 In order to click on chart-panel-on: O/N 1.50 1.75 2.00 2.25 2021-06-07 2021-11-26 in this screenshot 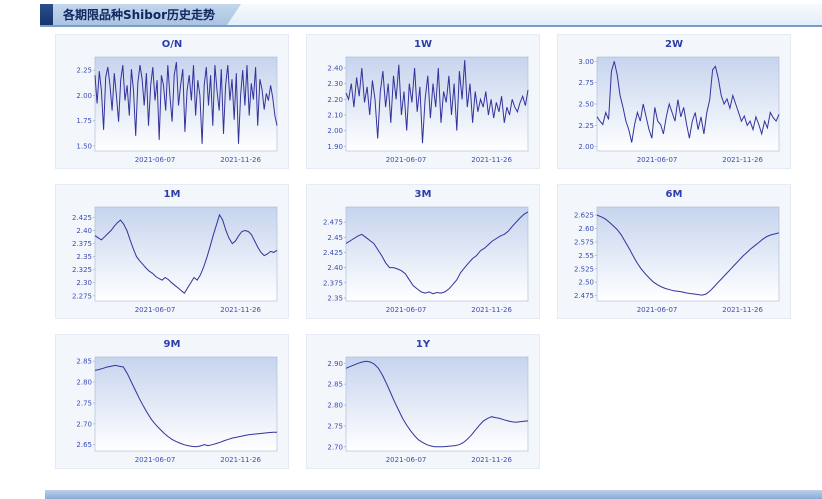, I will do `click(172, 101)`.